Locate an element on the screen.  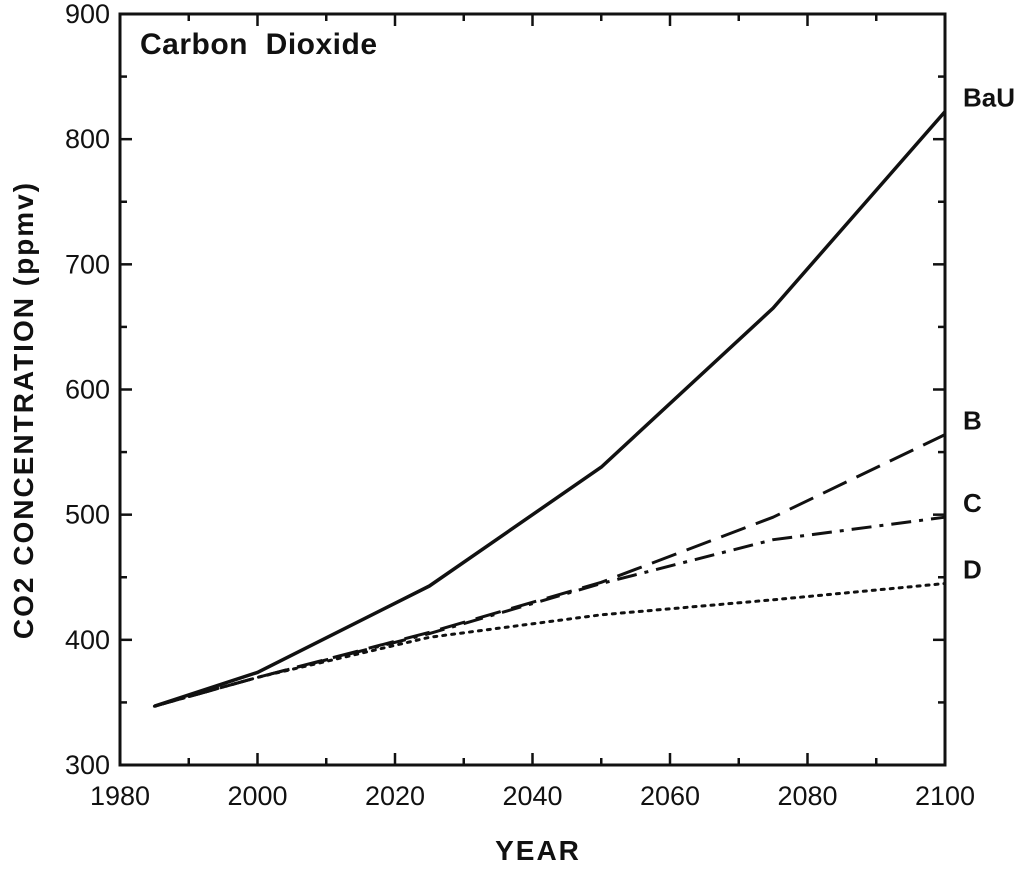
x-tick-label: 2080 is located at coordinates (807, 796).